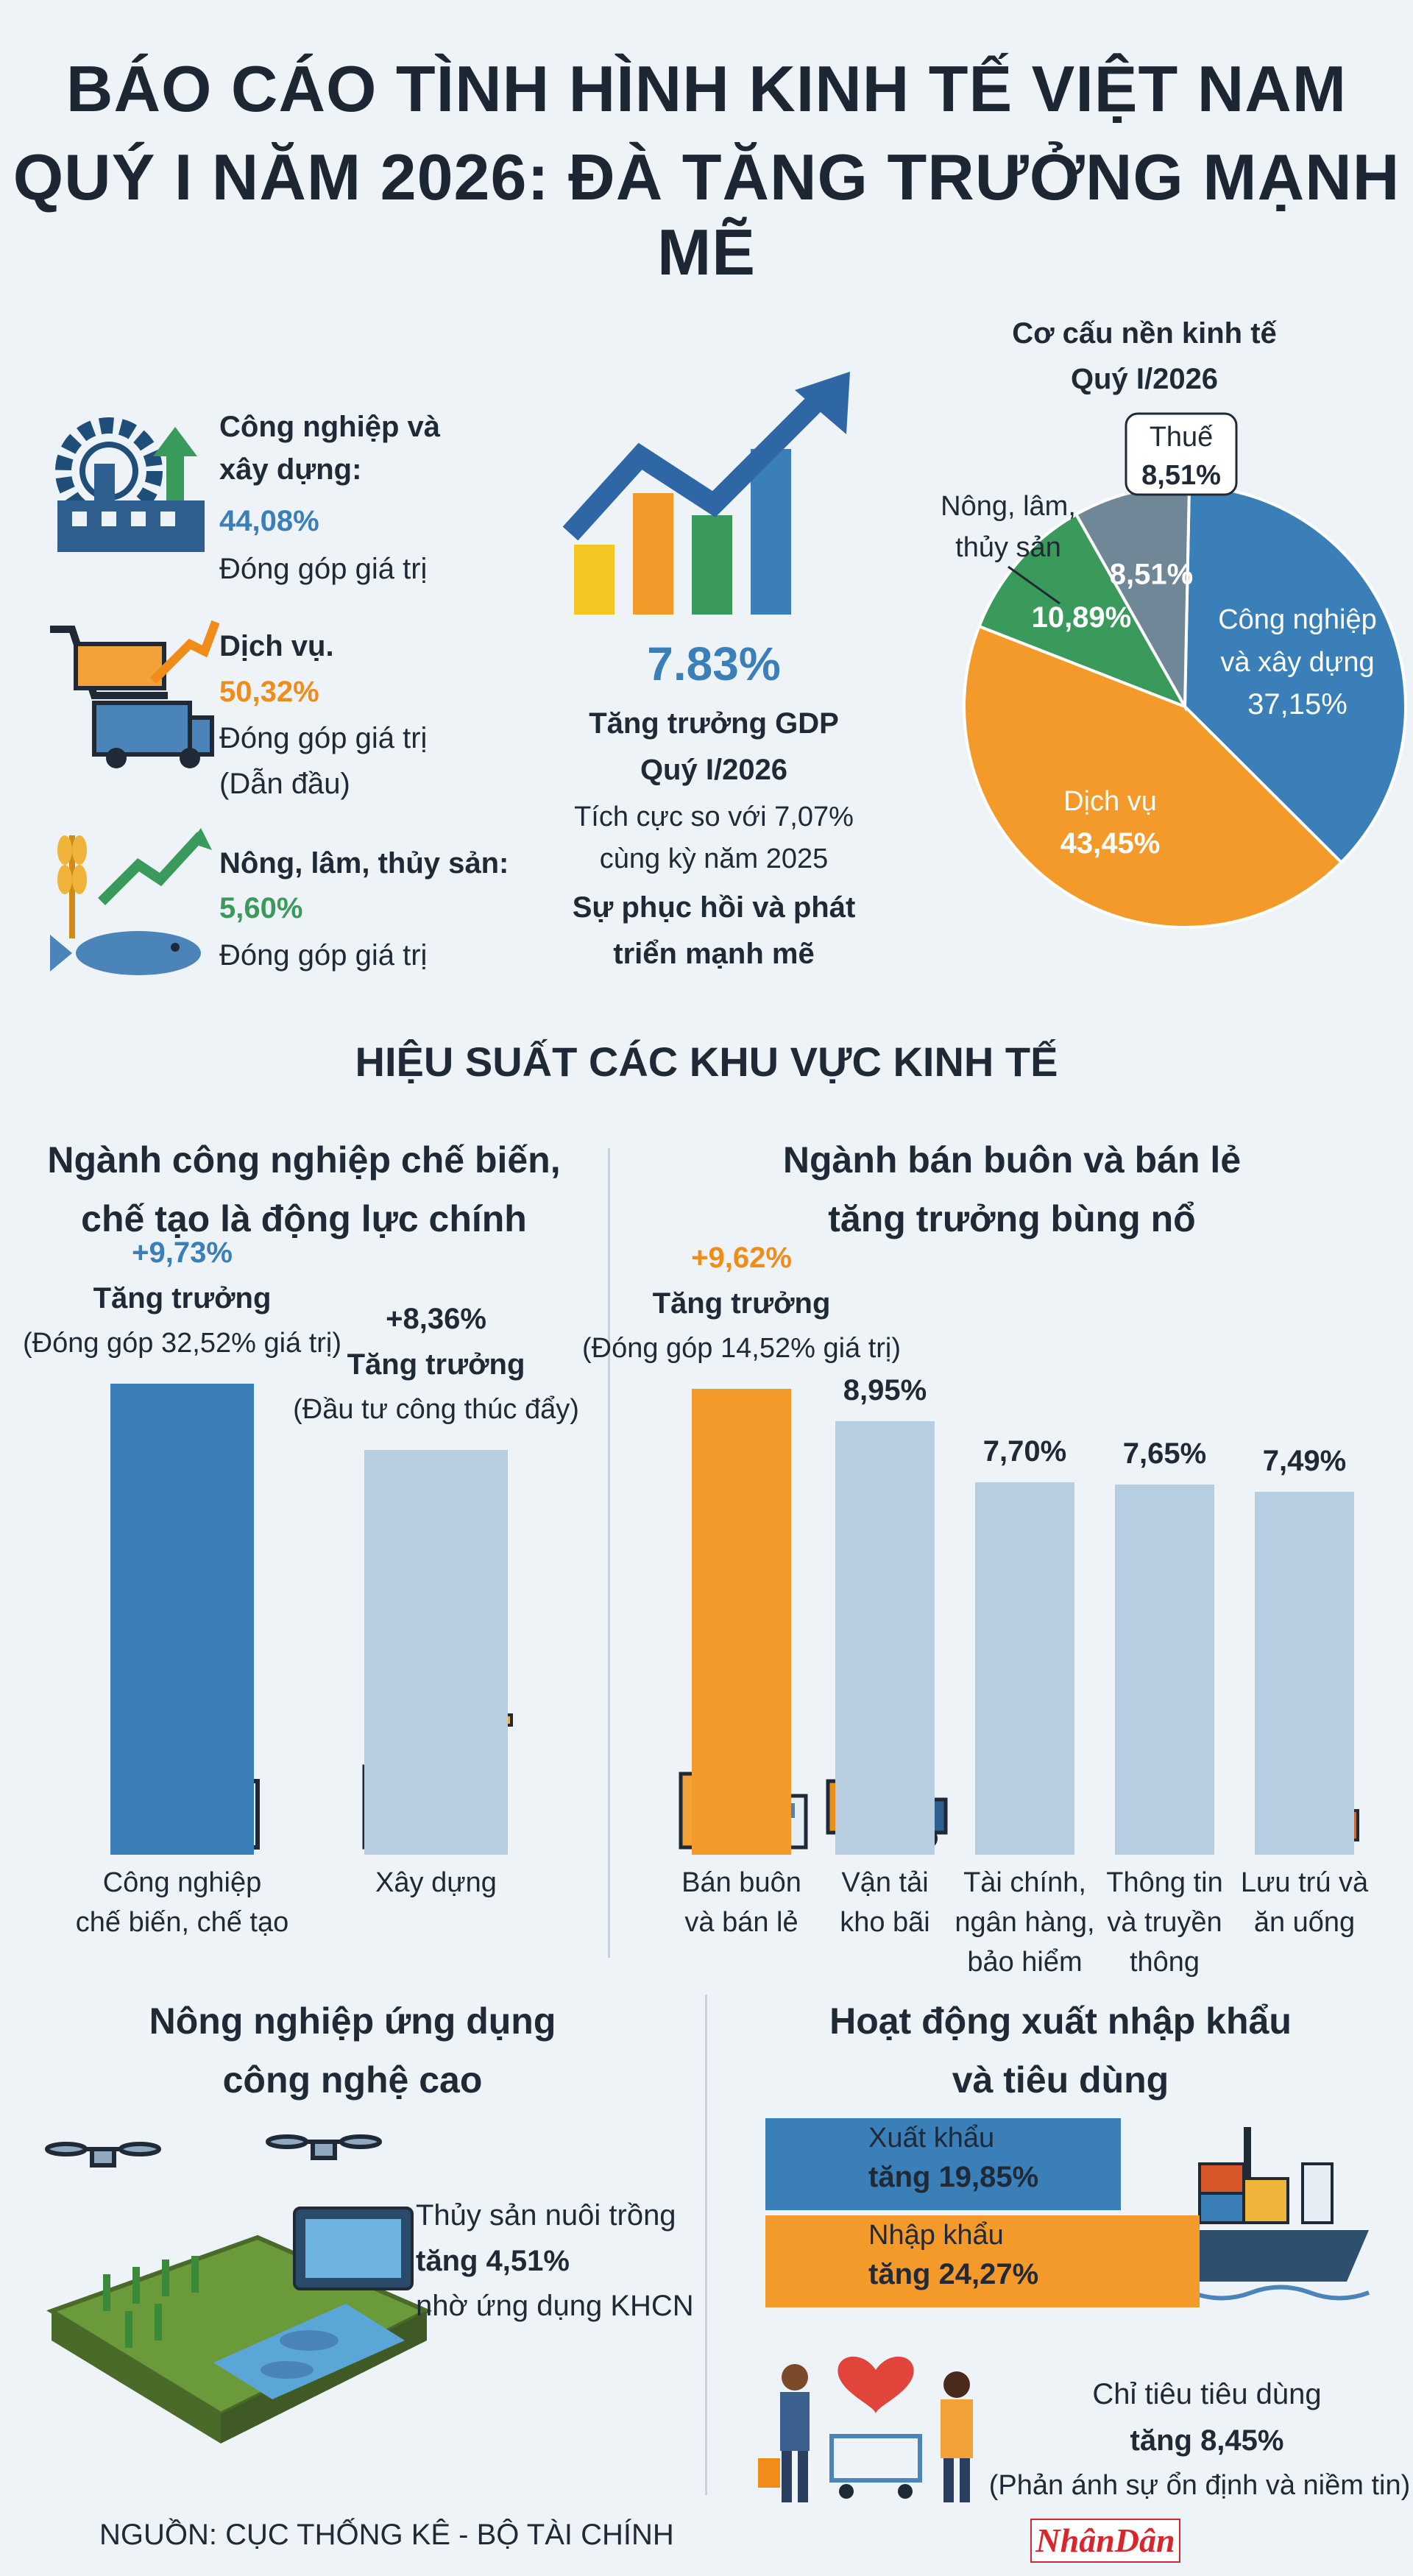 The height and width of the screenshot is (2576, 1413). I want to click on growth-arrow-icon, so click(706, 493).